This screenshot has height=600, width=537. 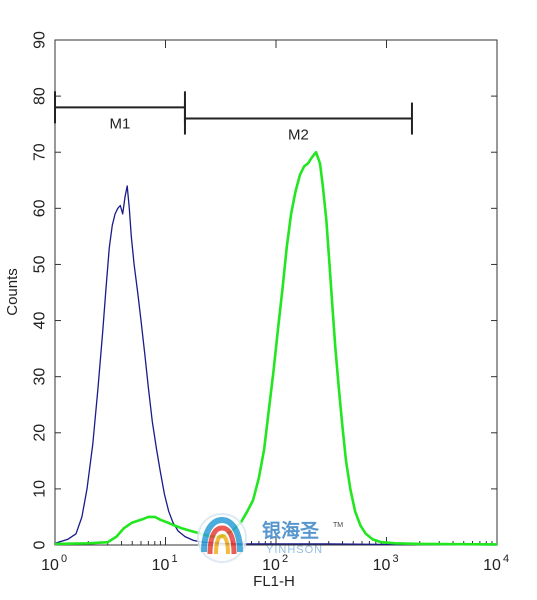 What do you see at coordinates (233, 117) in the screenshot?
I see `gate-markers: M1 M2` at bounding box center [233, 117].